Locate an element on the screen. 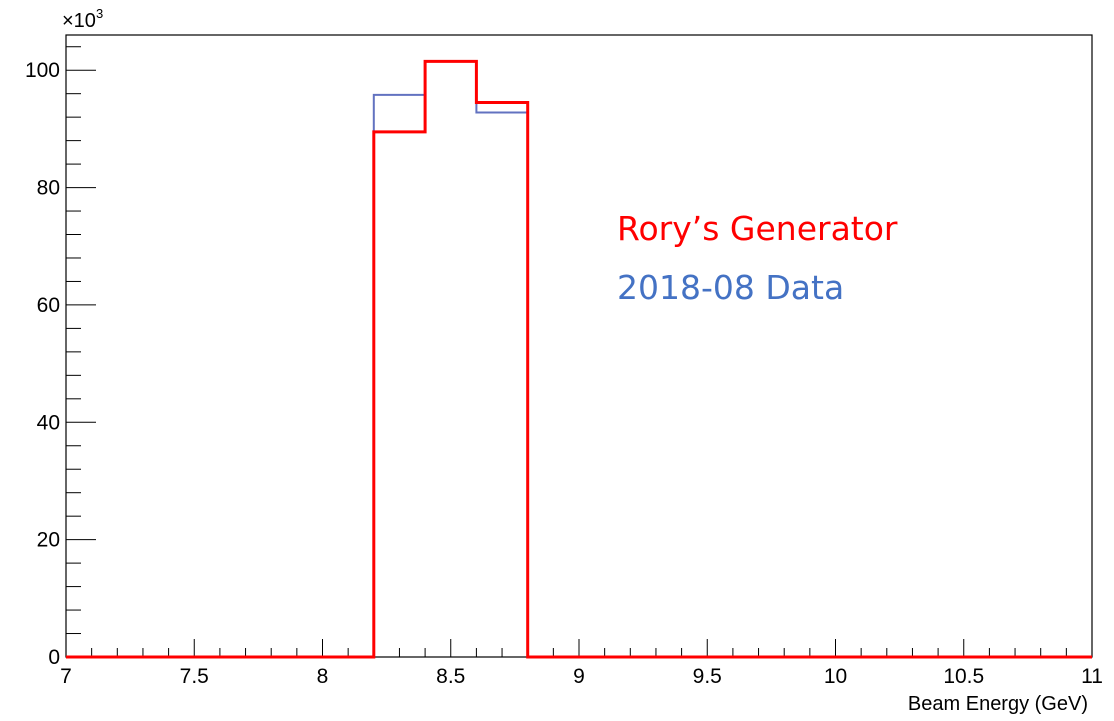  x-tick-label: 9 is located at coordinates (579, 676).